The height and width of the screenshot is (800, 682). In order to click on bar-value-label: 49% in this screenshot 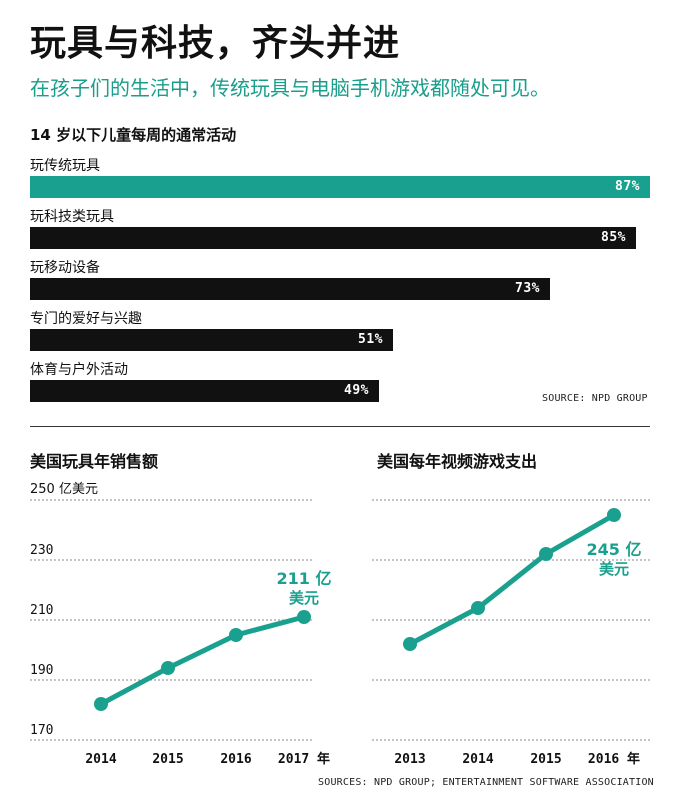, I will do `click(356, 390)`.